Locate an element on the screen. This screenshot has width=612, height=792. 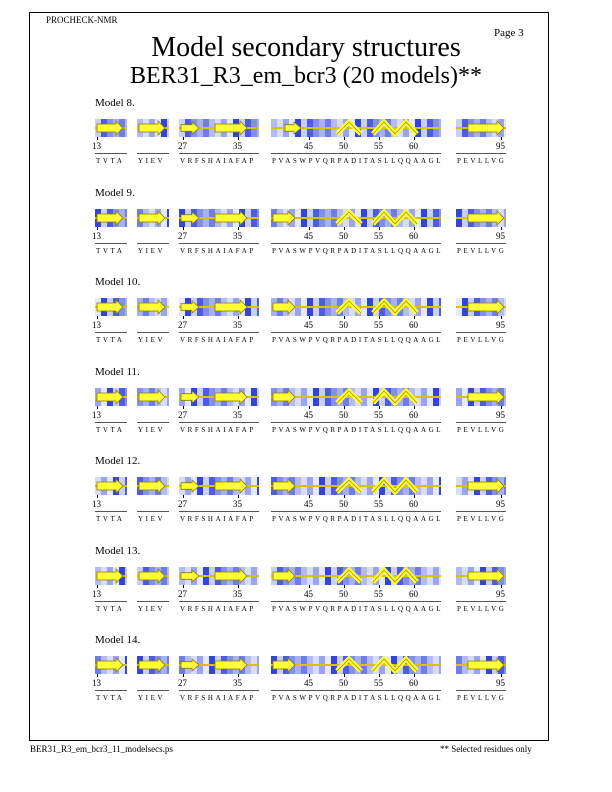
model-label: Model 14. is located at coordinates (118, 640).